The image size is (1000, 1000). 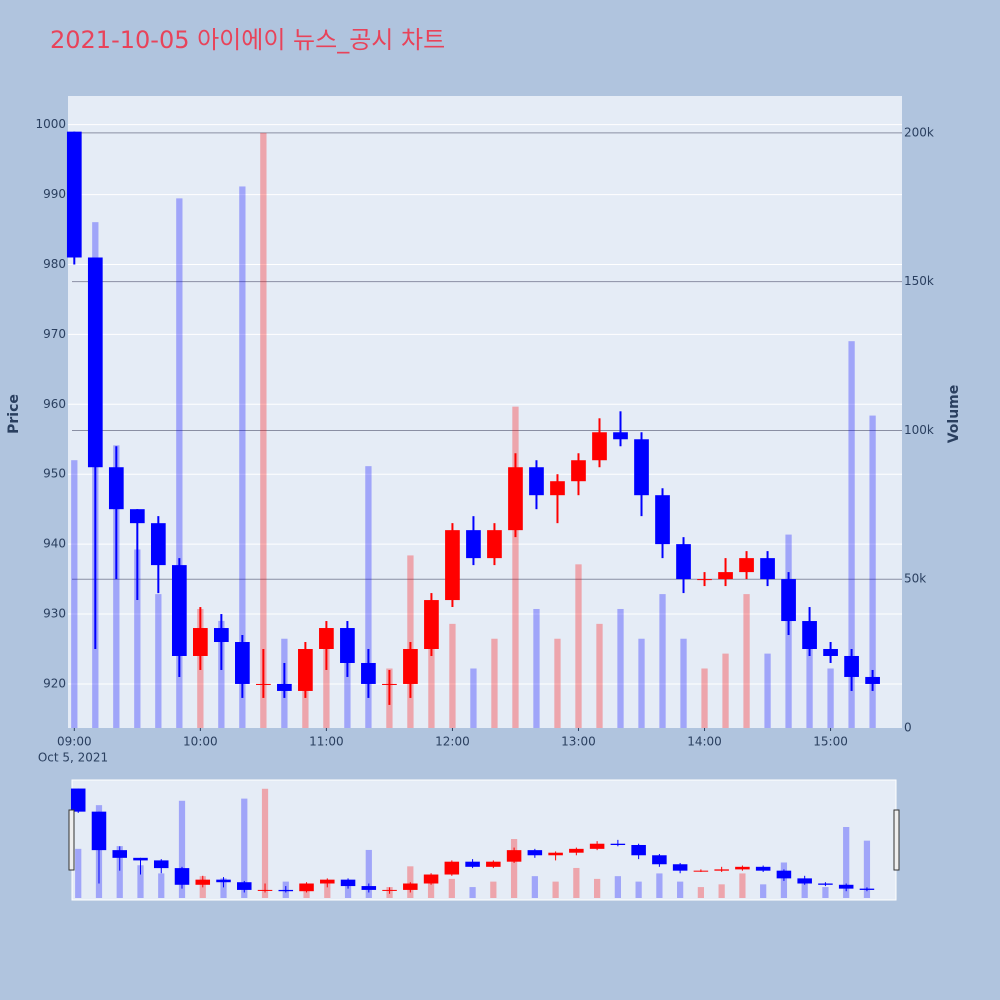 What do you see at coordinates (200, 742) in the screenshot?
I see `x-tick-label: 10:00` at bounding box center [200, 742].